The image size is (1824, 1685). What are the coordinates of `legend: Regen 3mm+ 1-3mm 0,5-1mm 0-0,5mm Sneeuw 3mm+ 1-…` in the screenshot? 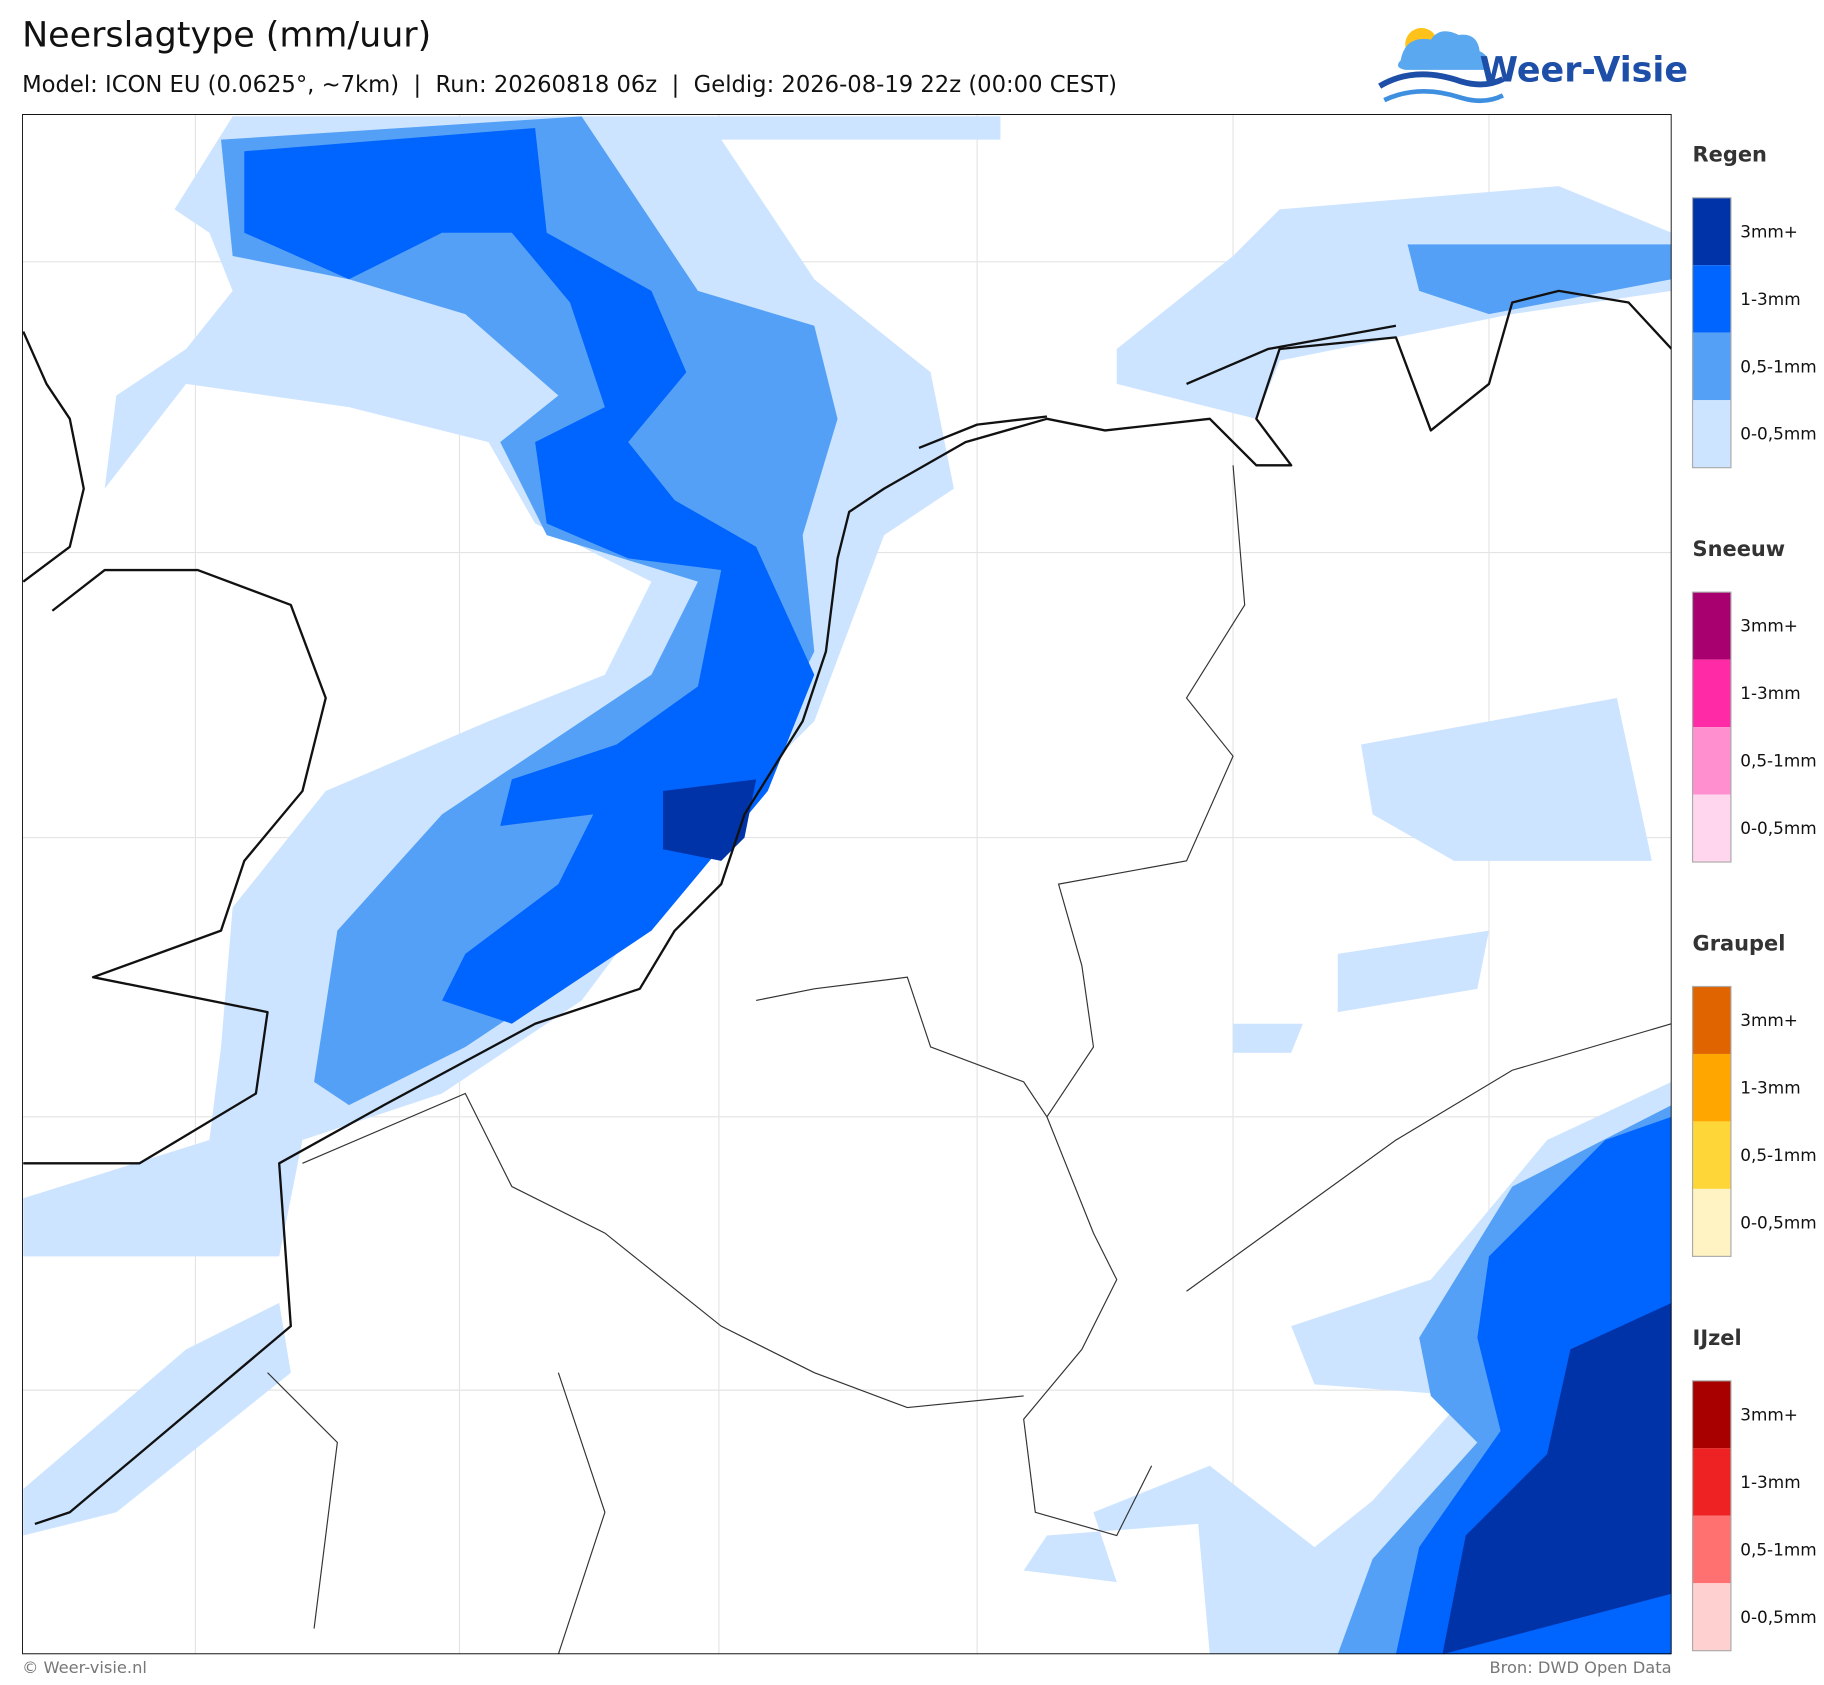 It's located at (1754, 897).